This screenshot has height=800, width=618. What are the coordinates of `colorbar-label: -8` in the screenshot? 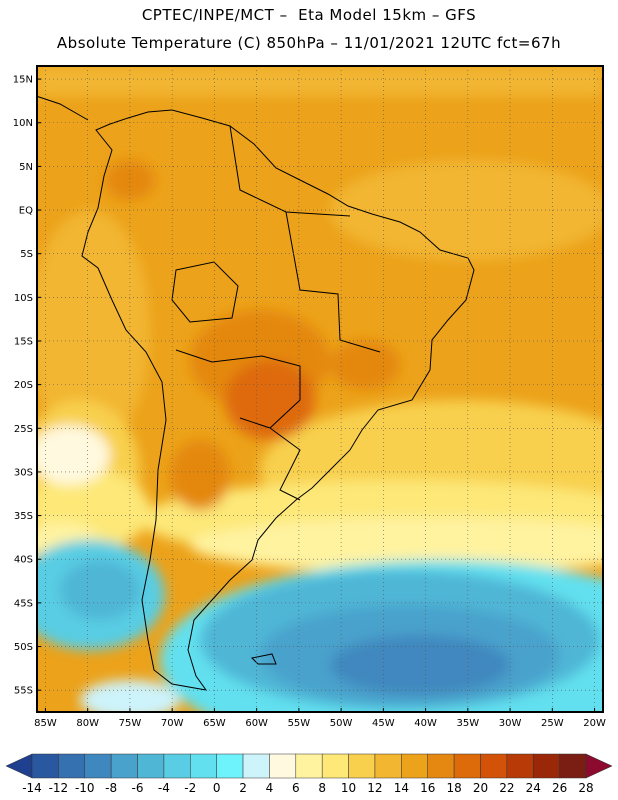 It's located at (111, 788).